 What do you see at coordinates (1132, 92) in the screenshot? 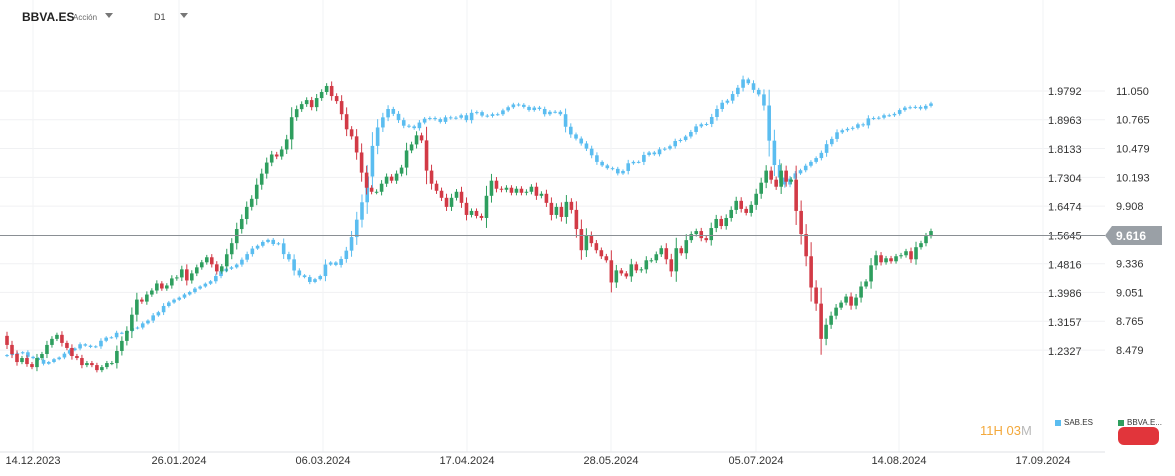
I see `y-right-tick: 11.050` at bounding box center [1132, 92].